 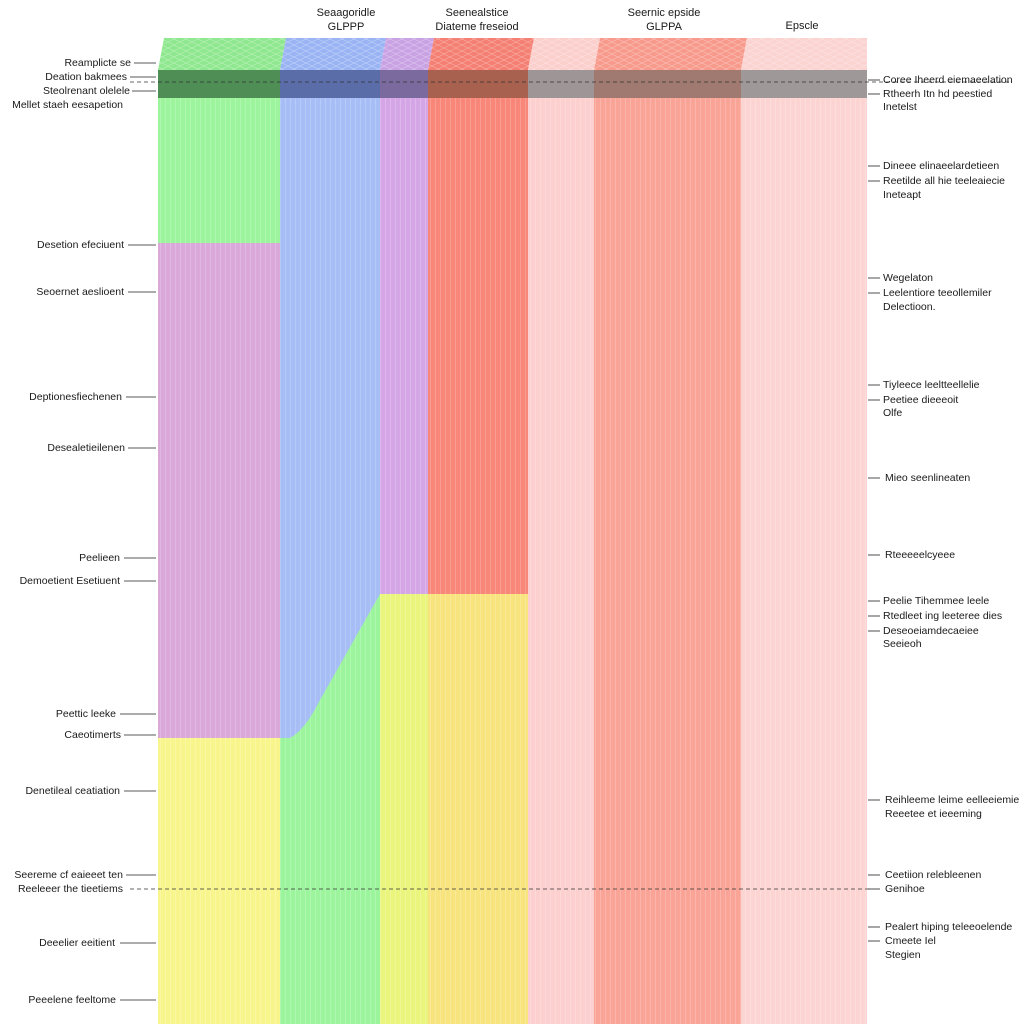 What do you see at coordinates (346, 13) in the screenshot?
I see `column-header: Seaagoridle` at bounding box center [346, 13].